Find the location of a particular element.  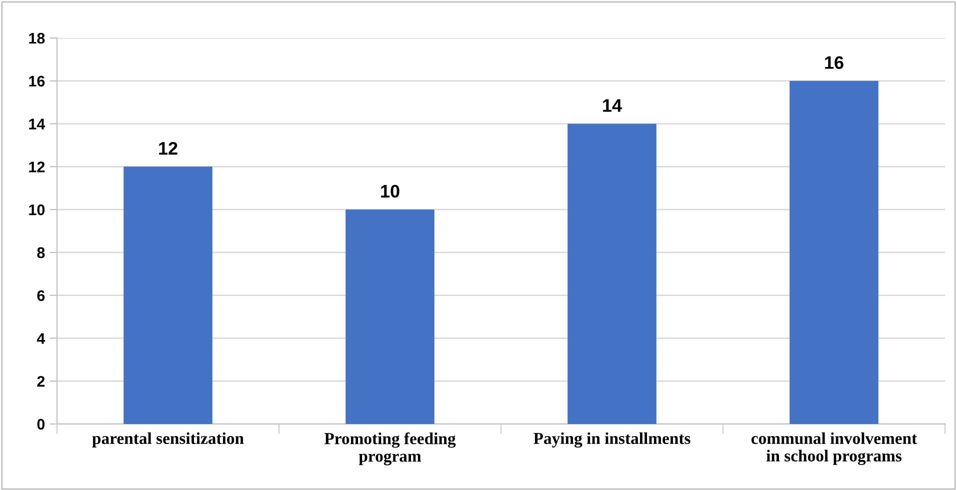

y-tick-label: 16 is located at coordinates (37, 81).